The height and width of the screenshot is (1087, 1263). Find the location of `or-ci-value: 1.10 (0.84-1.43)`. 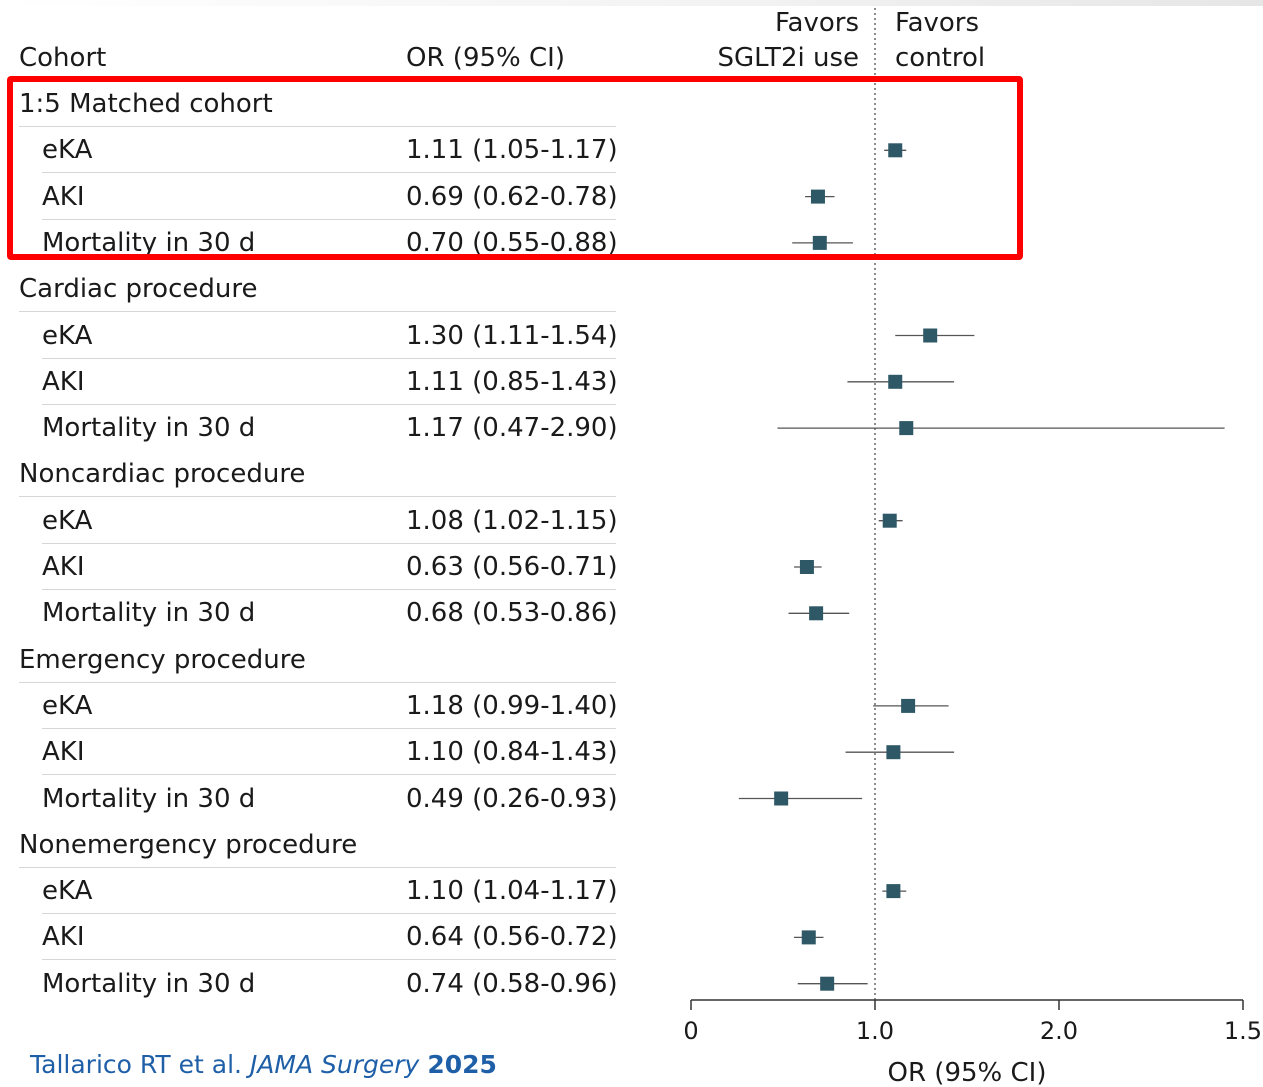

or-ci-value: 1.10 (0.84-1.43) is located at coordinates (512, 752).